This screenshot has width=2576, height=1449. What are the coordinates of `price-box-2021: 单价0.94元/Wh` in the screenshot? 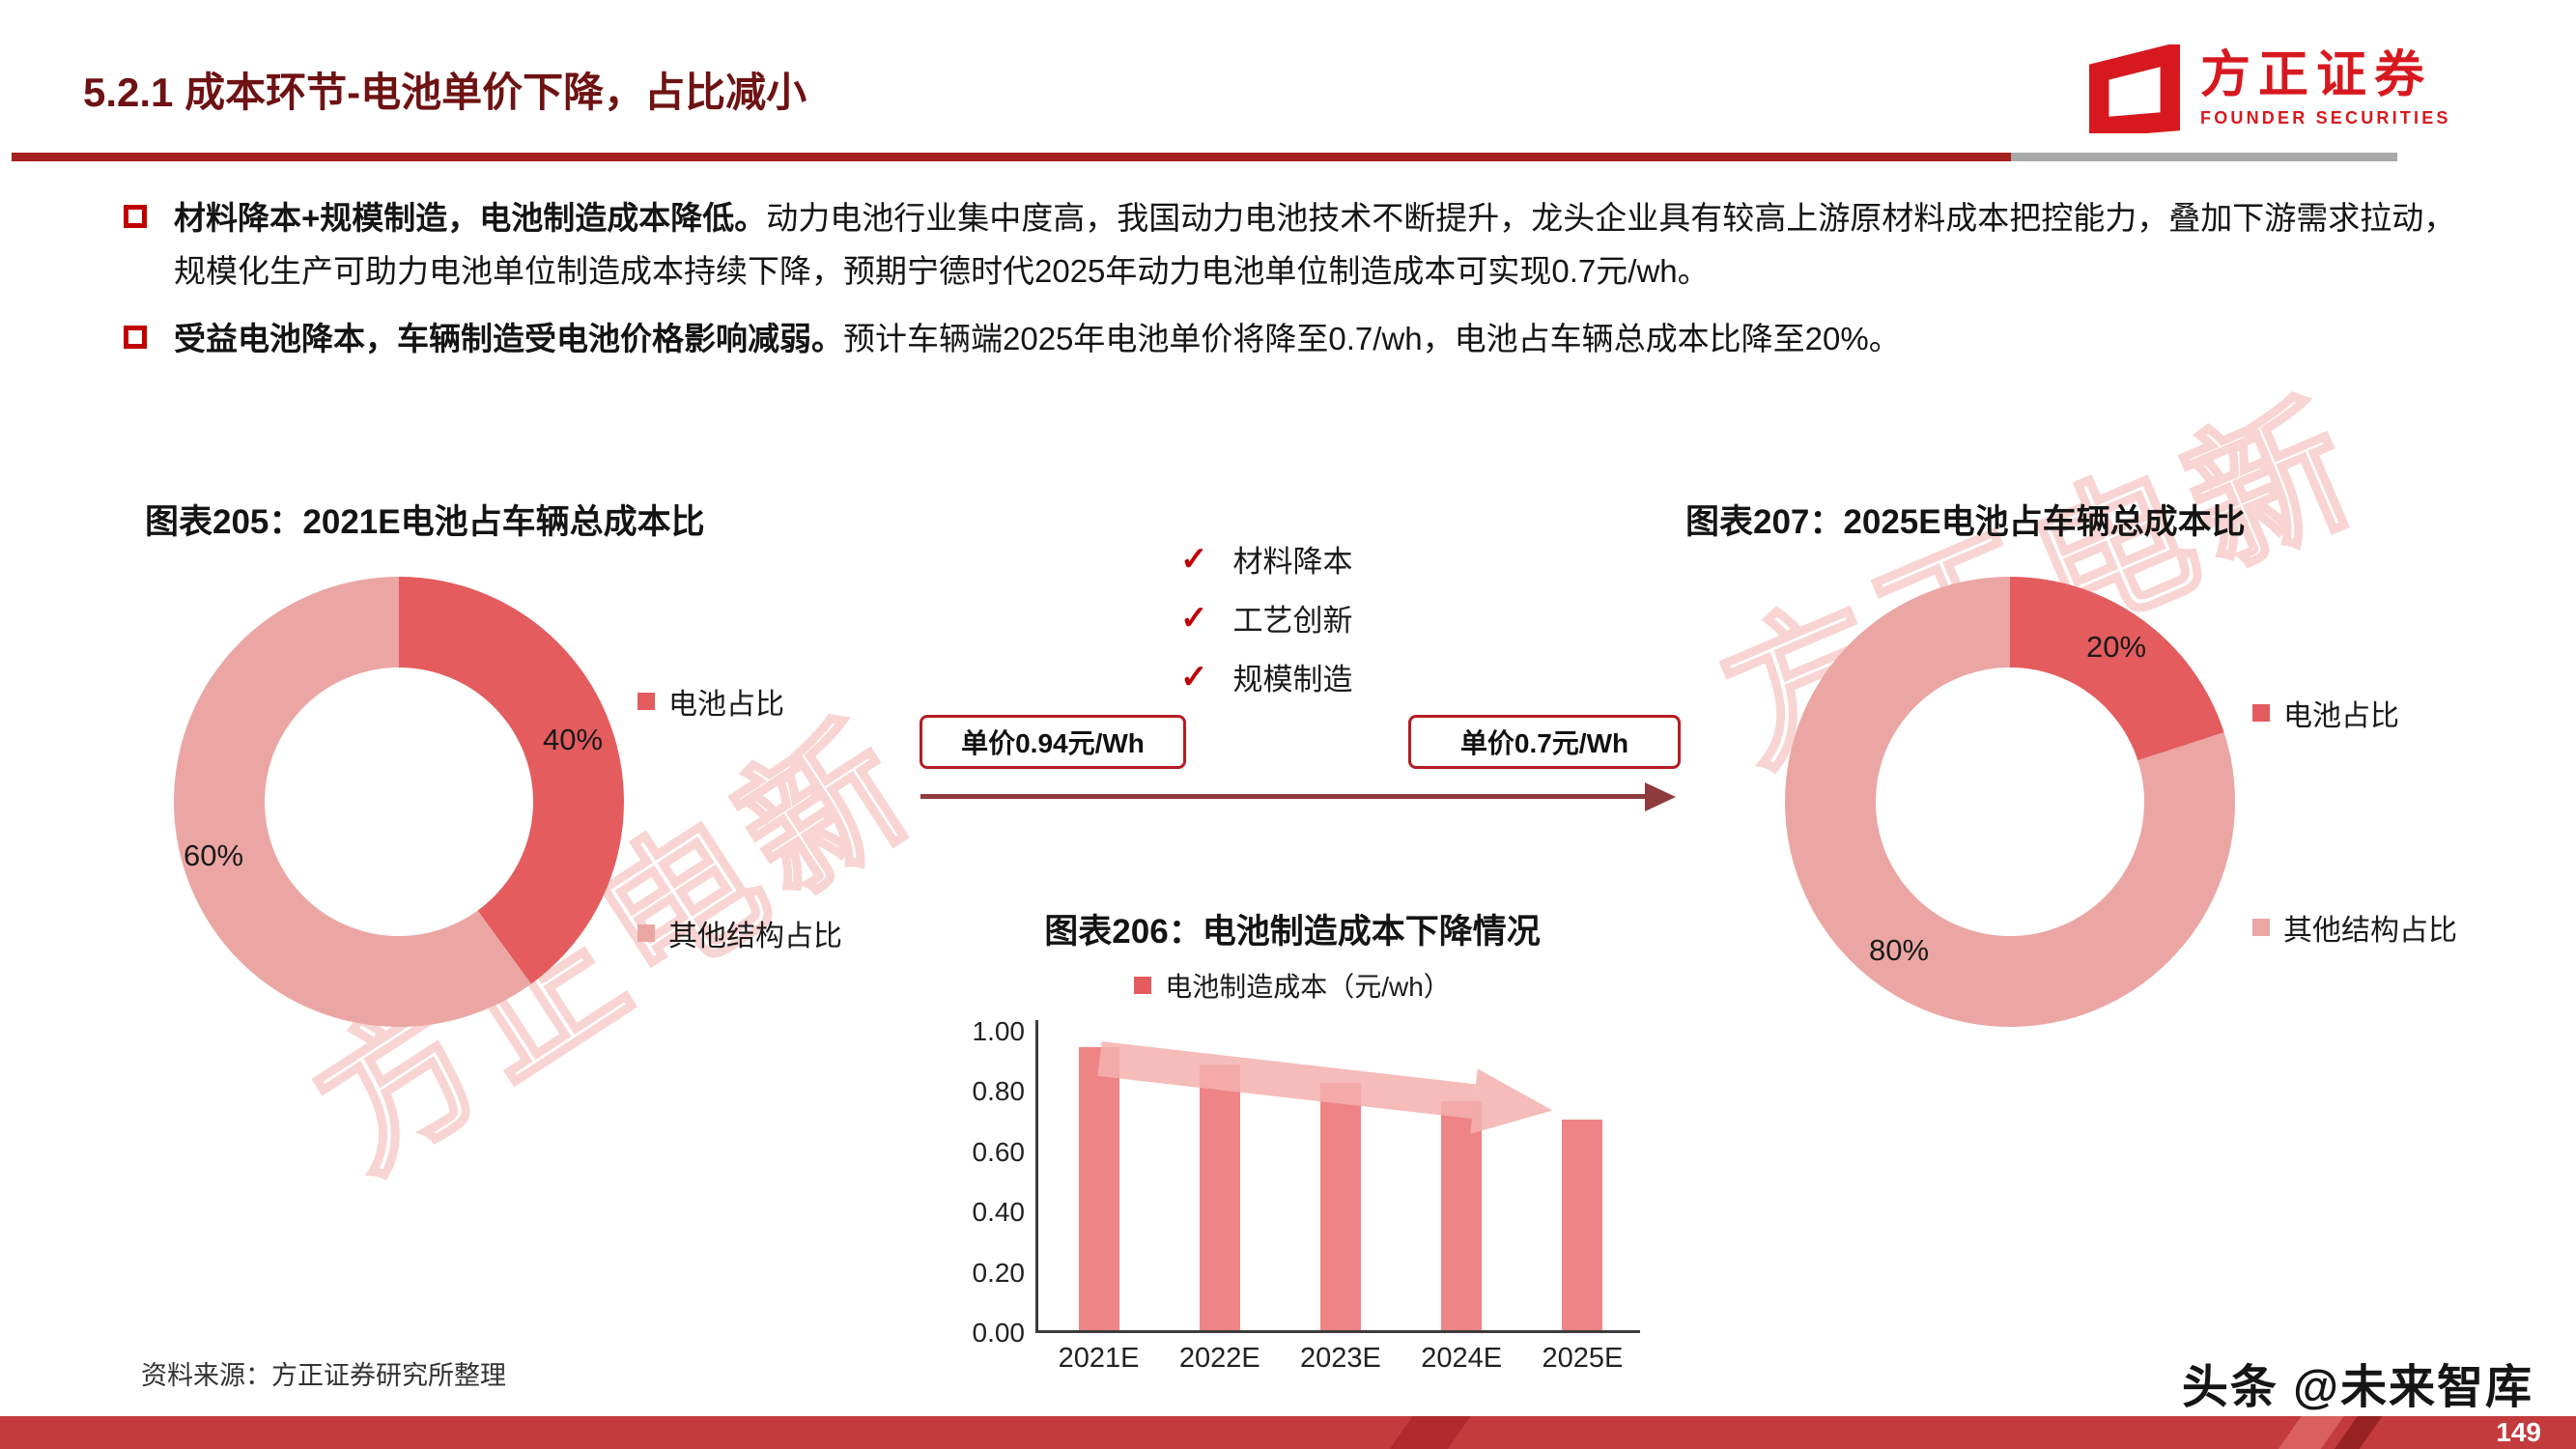 It's located at (1053, 742).